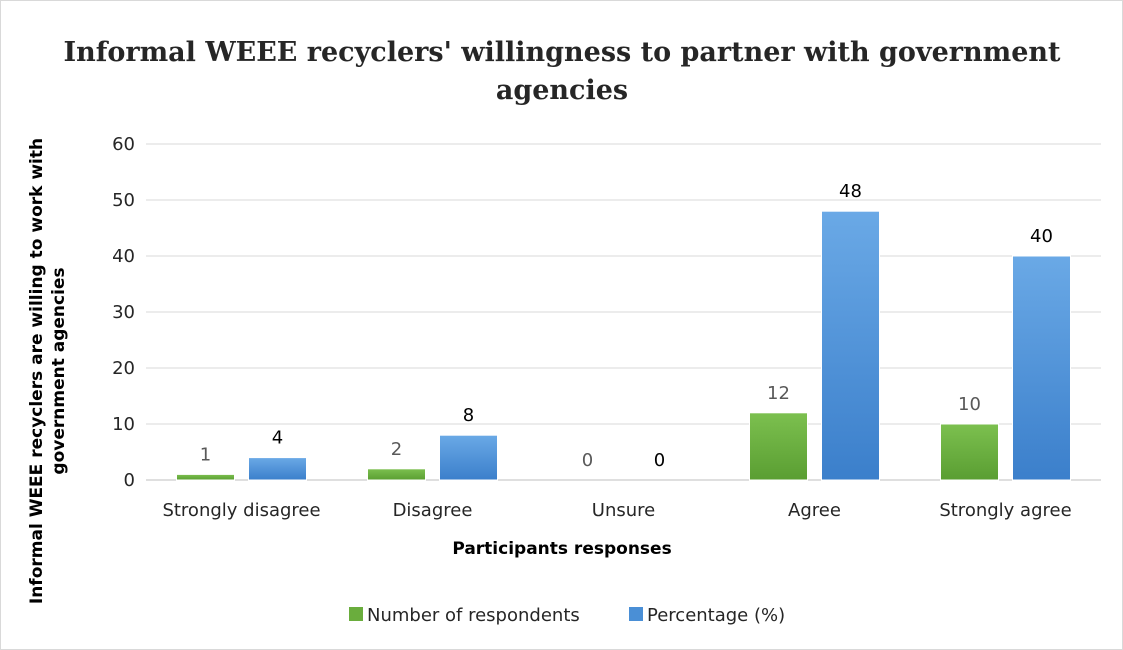 Image resolution: width=1123 pixels, height=650 pixels. Describe the element at coordinates (1005, 510) in the screenshot. I see `x-tick-label: Strongly agree` at that location.